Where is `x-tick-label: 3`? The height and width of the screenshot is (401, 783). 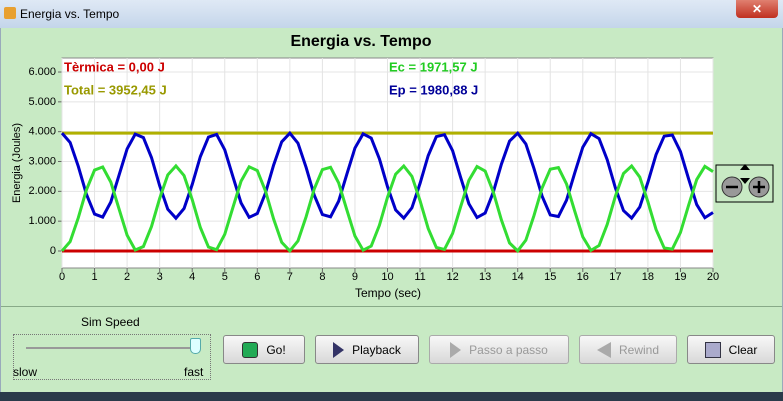 x-tick-label: 3 is located at coordinates (160, 277).